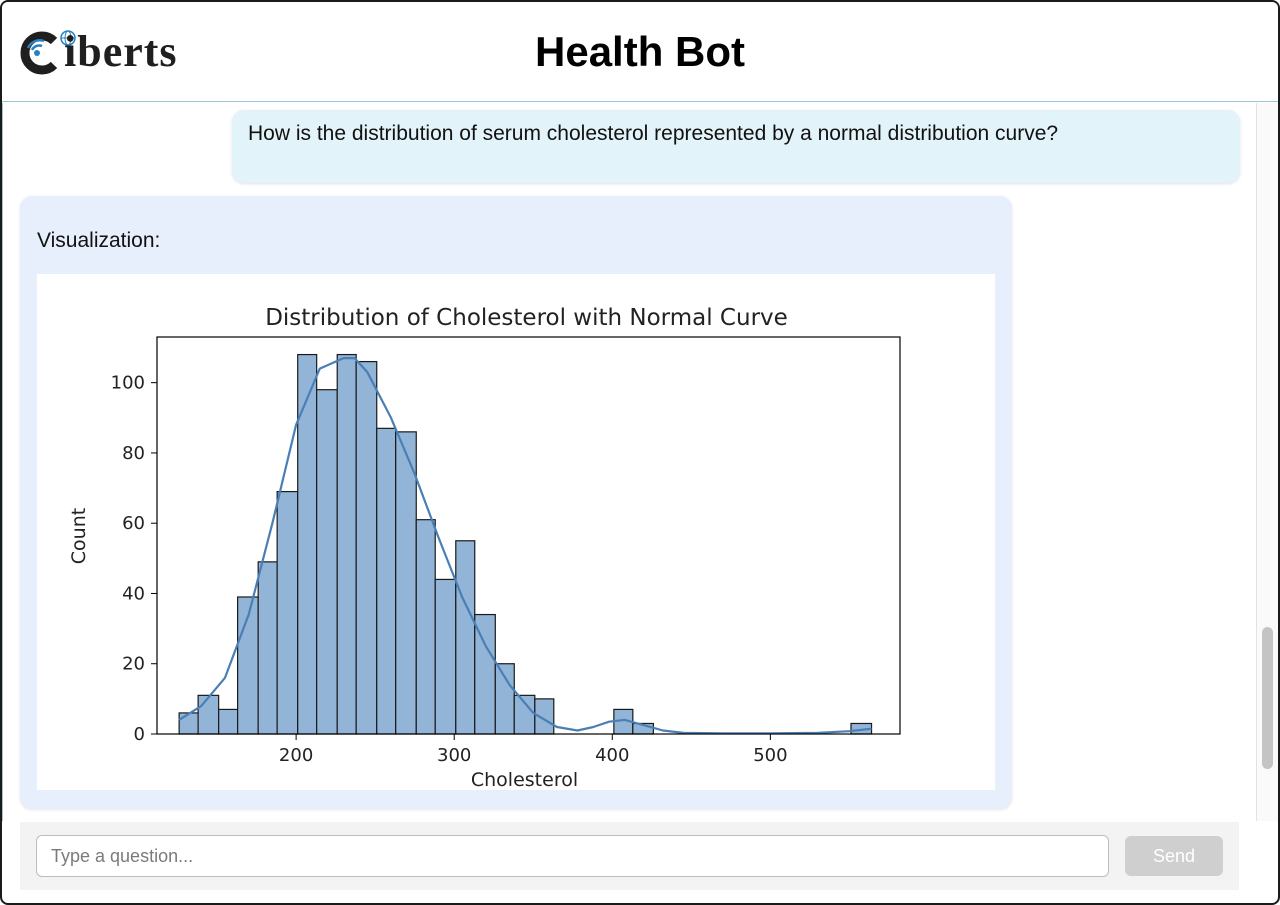  Describe the element at coordinates (99, 240) in the screenshot. I see `visualization-label: Visualization:` at that location.